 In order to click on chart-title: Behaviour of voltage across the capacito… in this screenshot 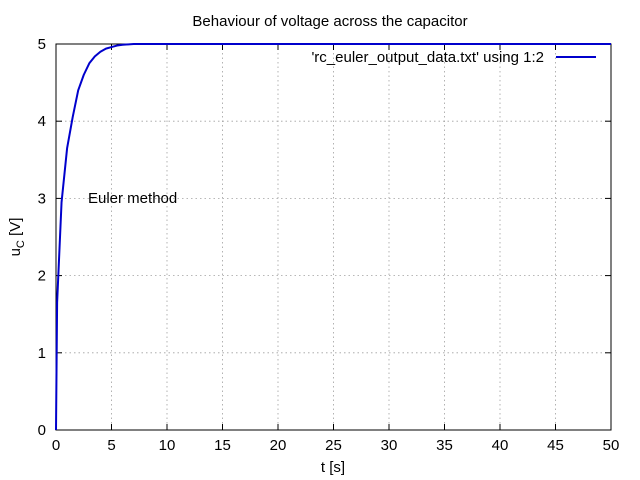, I will do `click(329, 21)`.